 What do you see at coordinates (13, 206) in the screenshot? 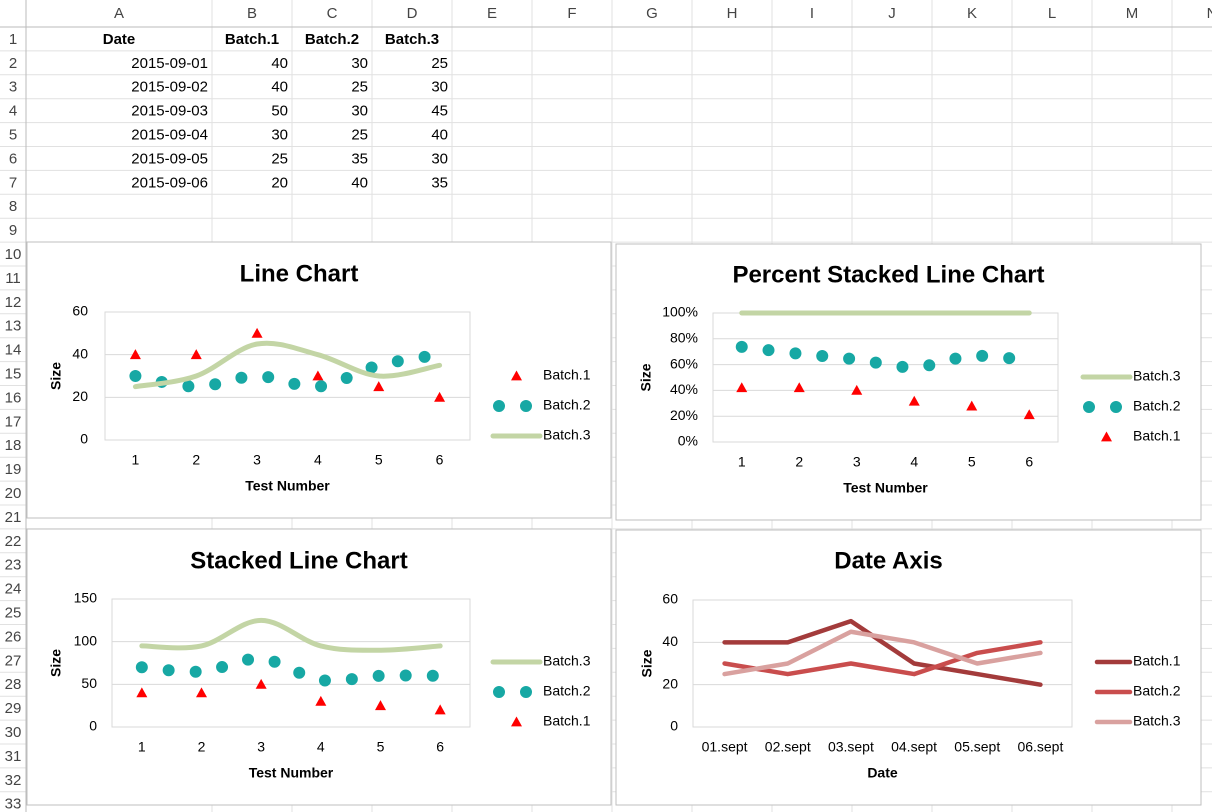
I see `row-header: 8` at bounding box center [13, 206].